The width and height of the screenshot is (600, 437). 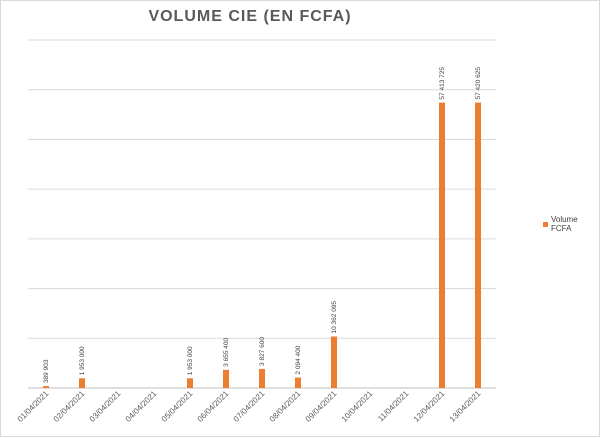 I want to click on data-label: 57 420 625, so click(x=478, y=83).